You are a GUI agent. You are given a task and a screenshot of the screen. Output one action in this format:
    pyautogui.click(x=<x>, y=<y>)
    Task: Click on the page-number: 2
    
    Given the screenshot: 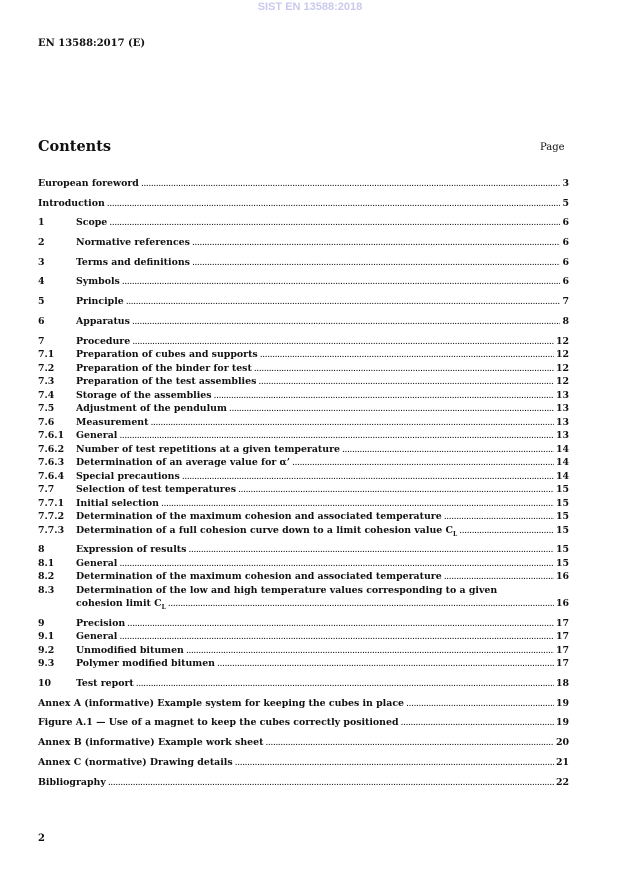 What is the action you would take?
    pyautogui.click(x=41, y=838)
    